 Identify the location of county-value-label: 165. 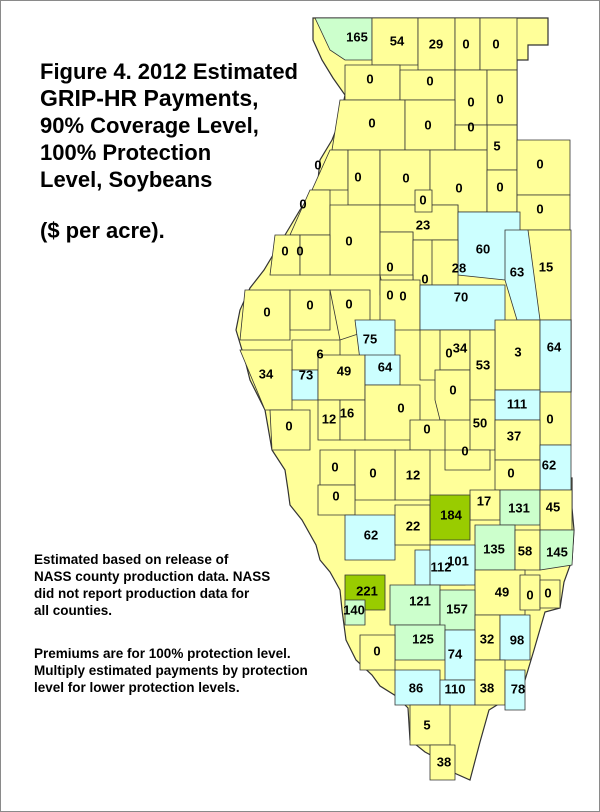
(357, 36).